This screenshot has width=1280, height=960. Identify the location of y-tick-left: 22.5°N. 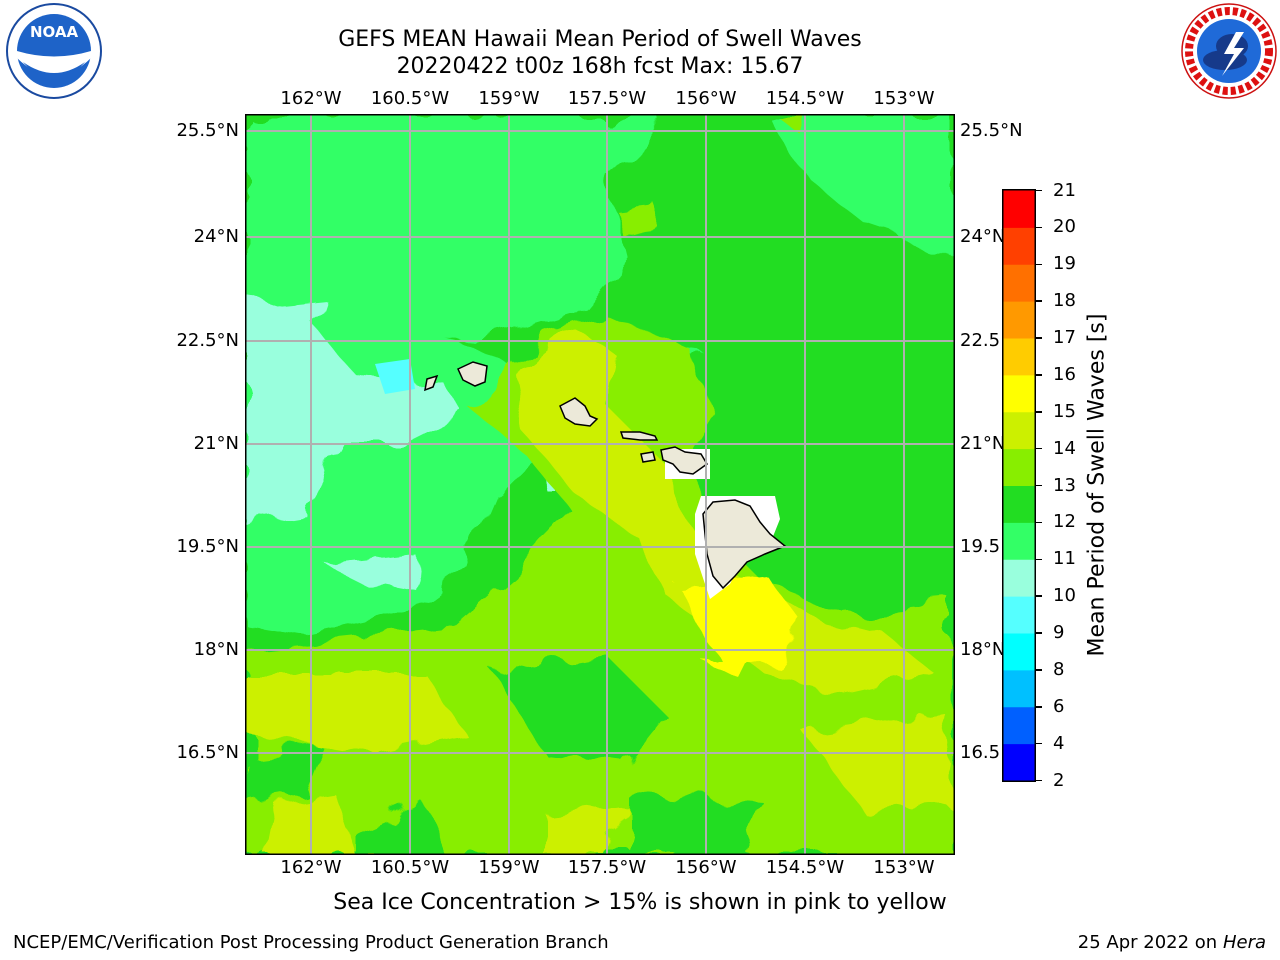
(207, 340).